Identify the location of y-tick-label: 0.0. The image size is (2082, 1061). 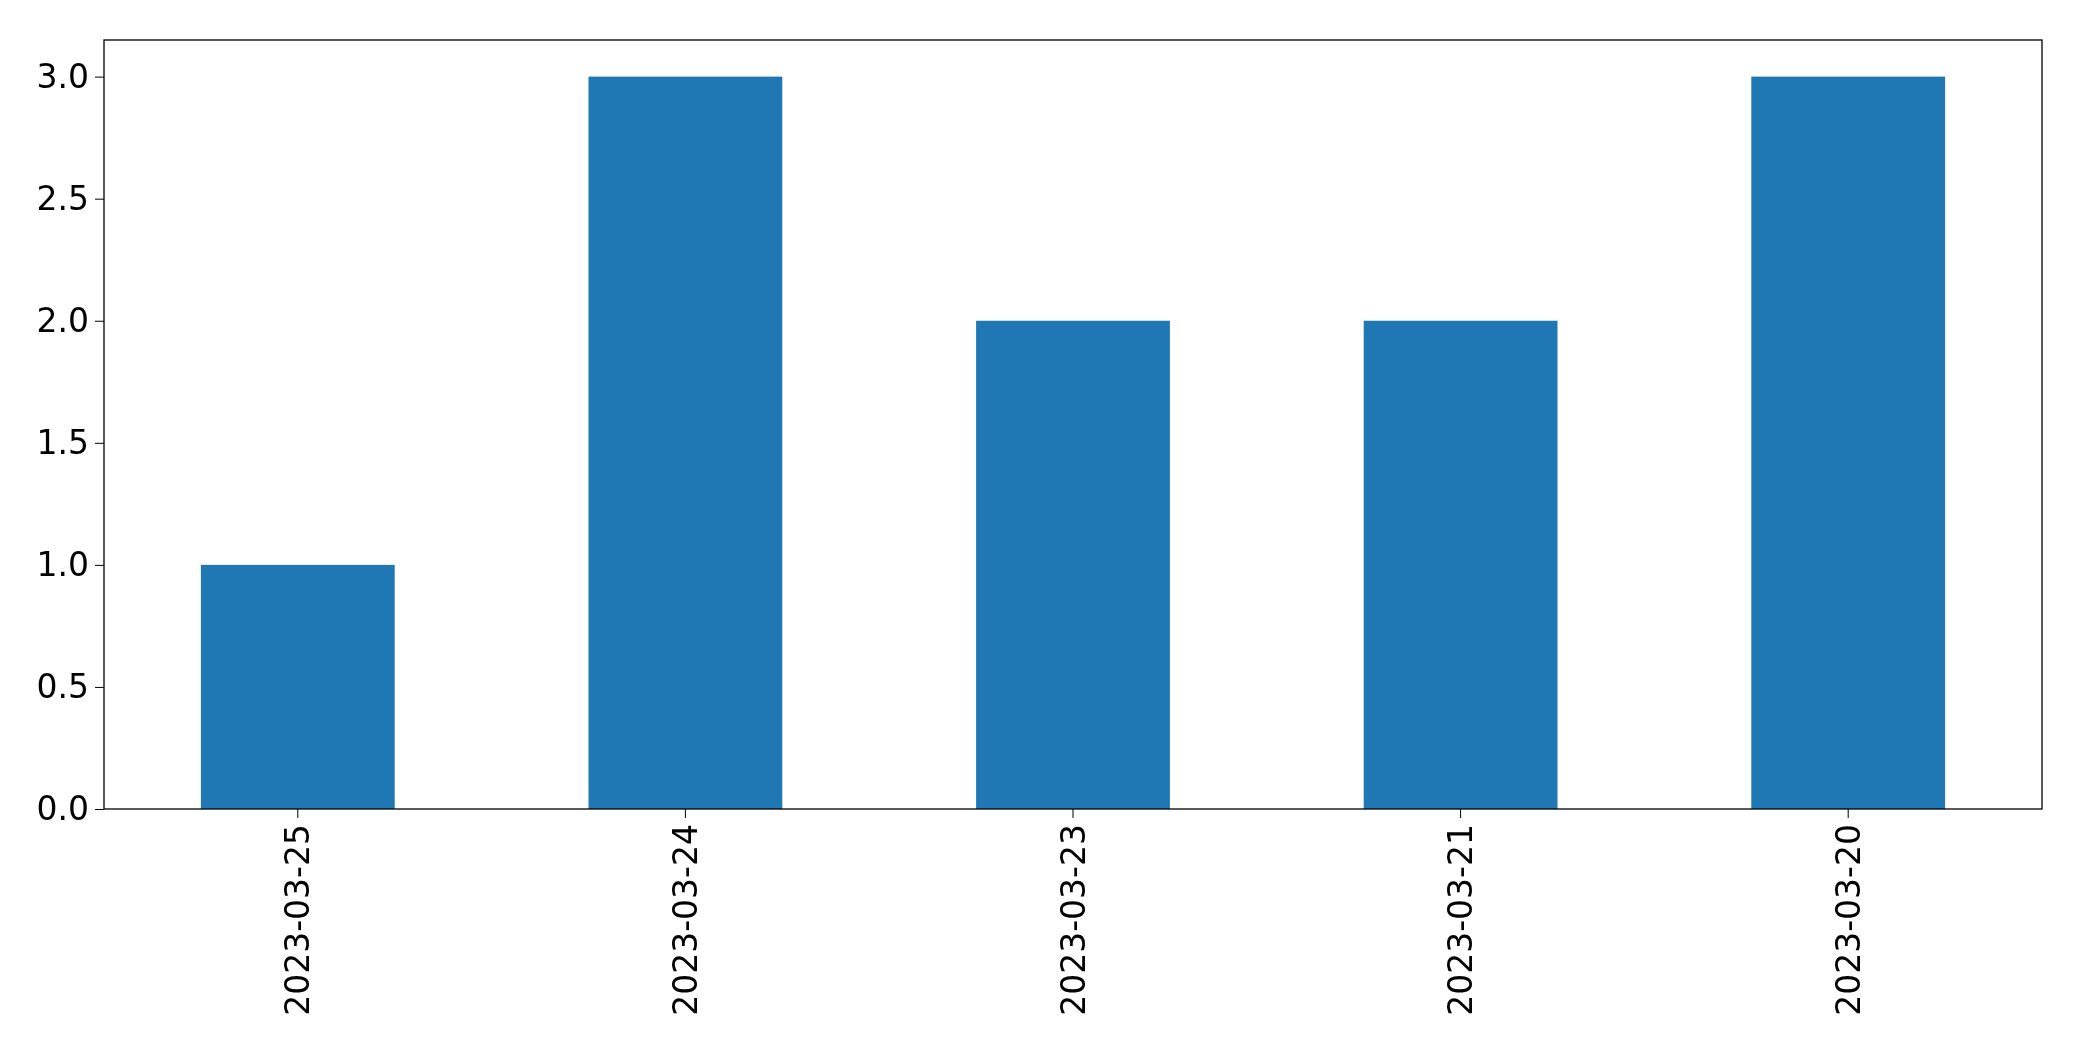
(62, 809).